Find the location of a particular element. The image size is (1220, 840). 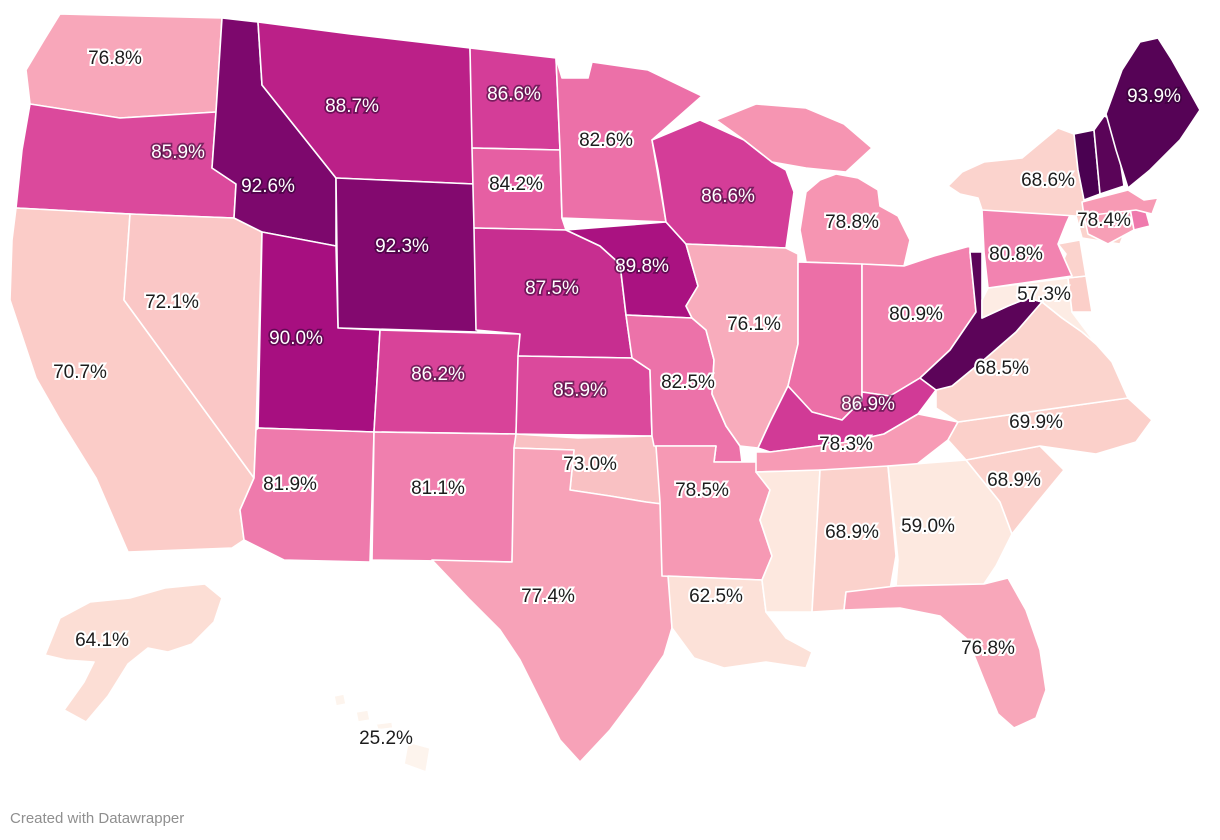

state-massachusetts is located at coordinates (1120, 203).